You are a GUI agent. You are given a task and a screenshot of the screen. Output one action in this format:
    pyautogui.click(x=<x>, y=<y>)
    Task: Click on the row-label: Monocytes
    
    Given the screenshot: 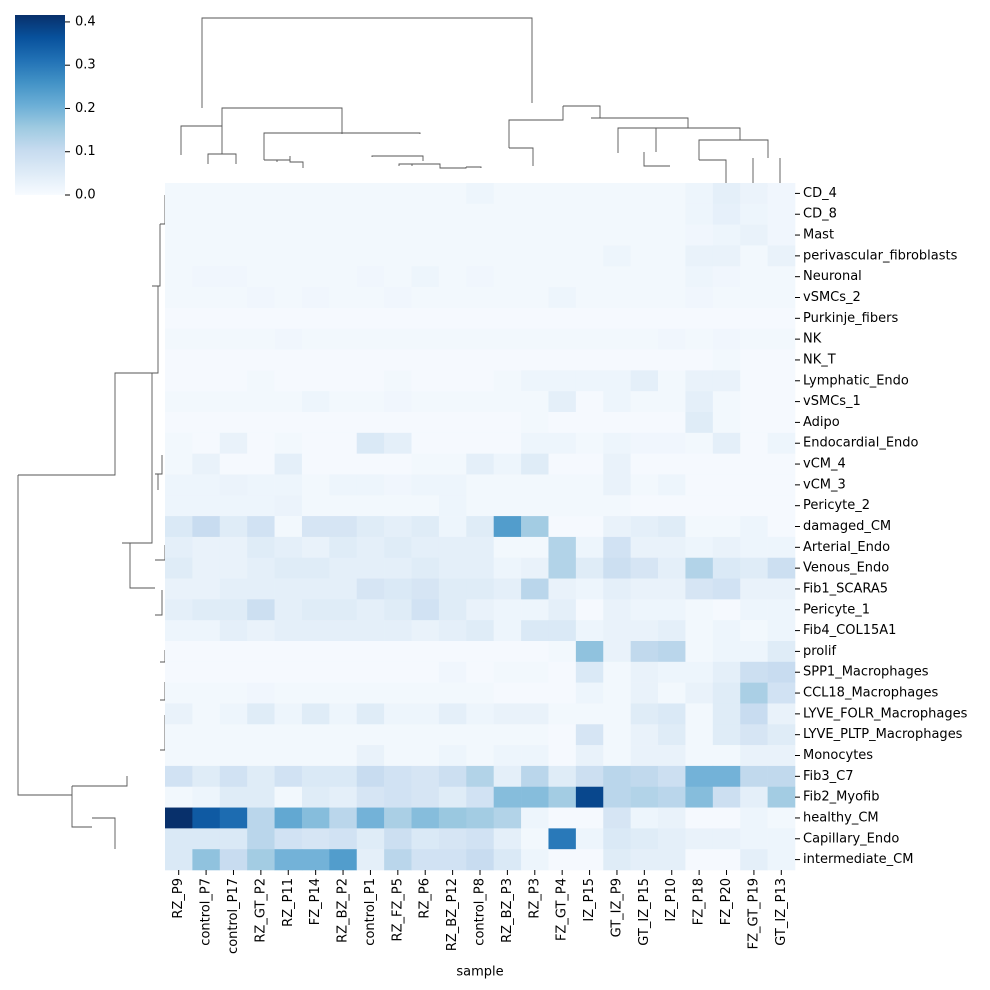 What is the action you would take?
    pyautogui.click(x=838, y=755)
    